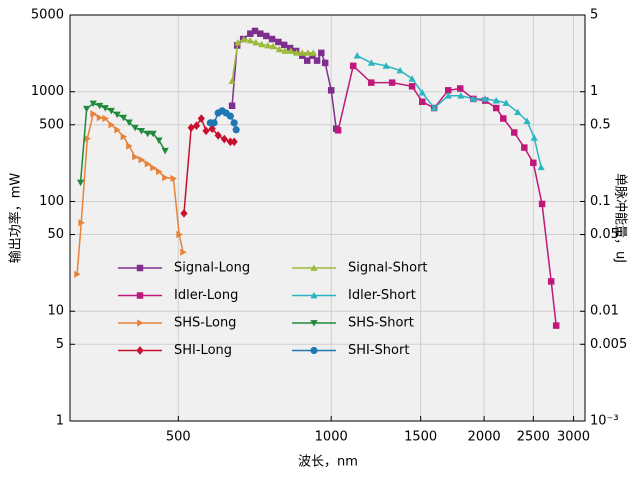 The width and height of the screenshot is (633, 478). What do you see at coordinates (16, 218) in the screenshot?
I see `y-axis-label: 输出功率，mW` at bounding box center [16, 218].